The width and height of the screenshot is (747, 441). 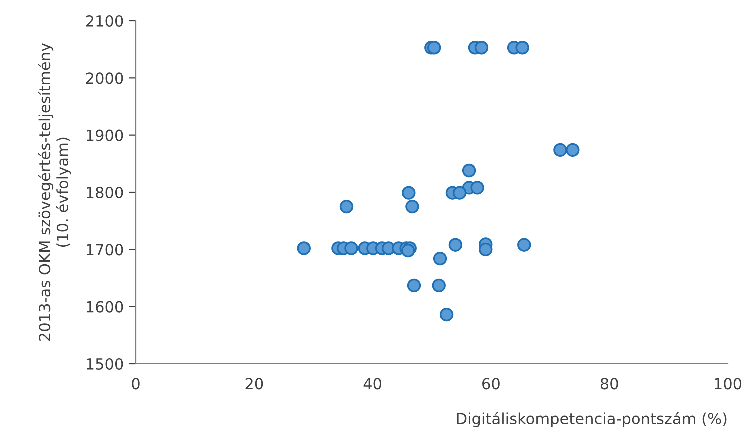 What do you see at coordinates (491, 384) in the screenshot?
I see `x-tick-label: 60` at bounding box center [491, 384].